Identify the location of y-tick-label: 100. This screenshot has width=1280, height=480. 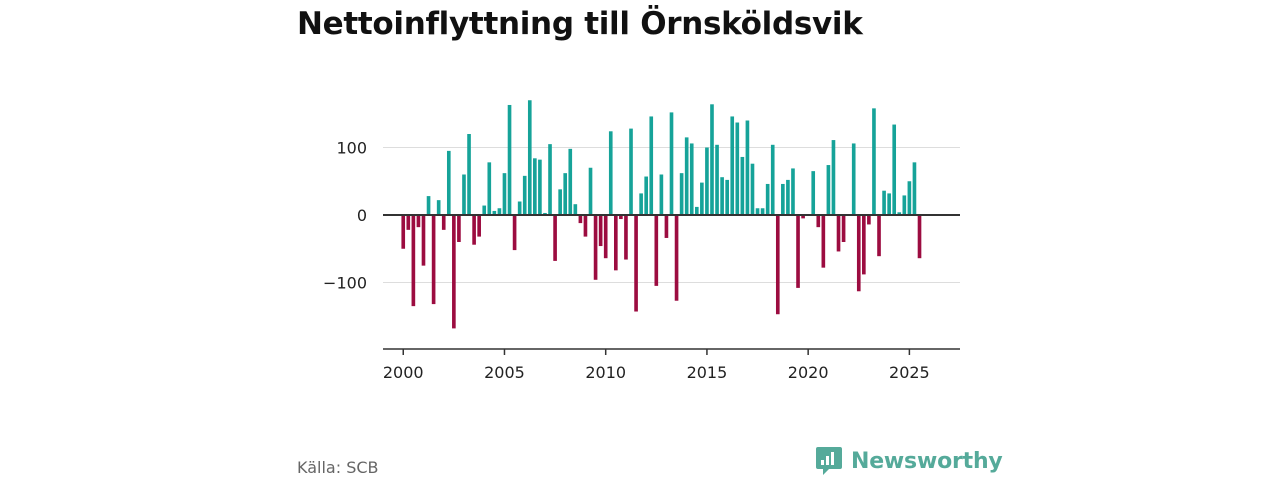
(351, 148).